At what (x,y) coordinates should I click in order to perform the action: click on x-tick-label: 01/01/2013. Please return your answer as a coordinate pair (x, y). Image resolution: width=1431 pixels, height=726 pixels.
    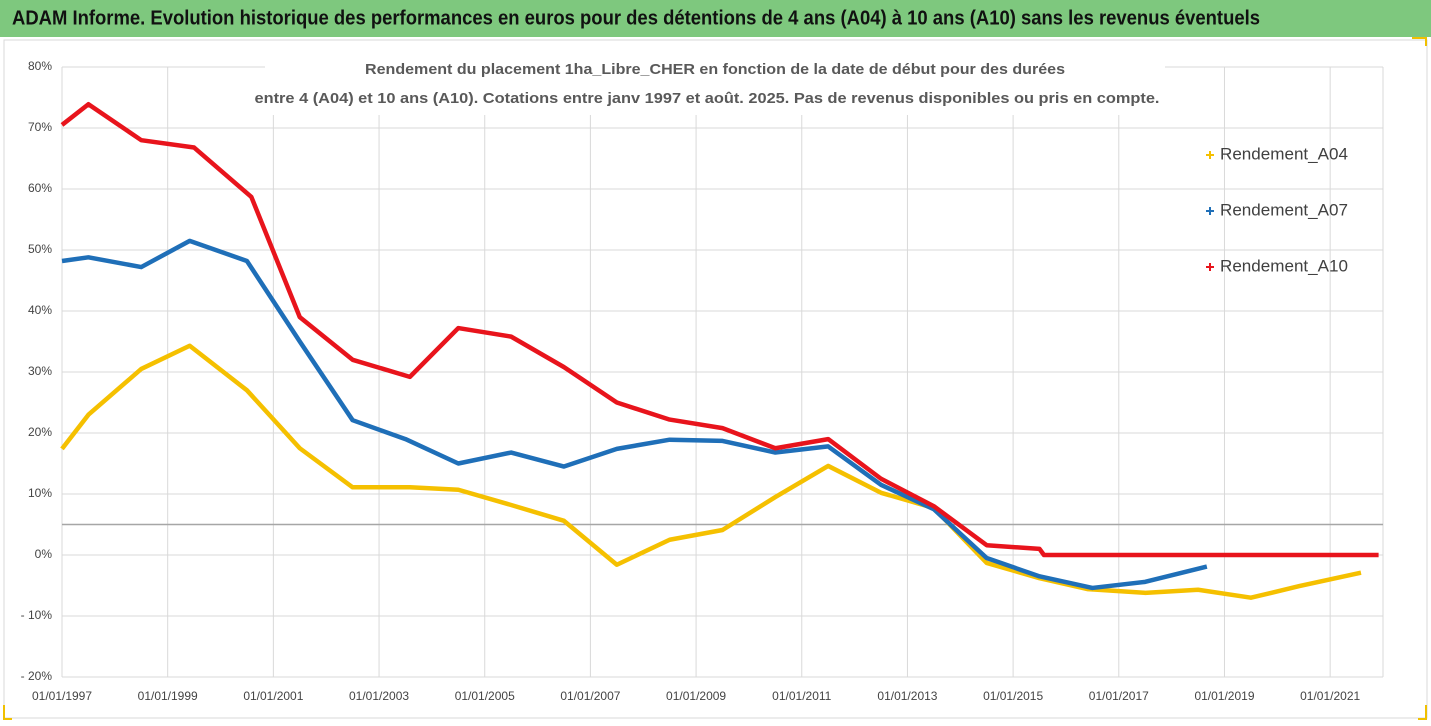
    Looking at the image, I should click on (907, 696).